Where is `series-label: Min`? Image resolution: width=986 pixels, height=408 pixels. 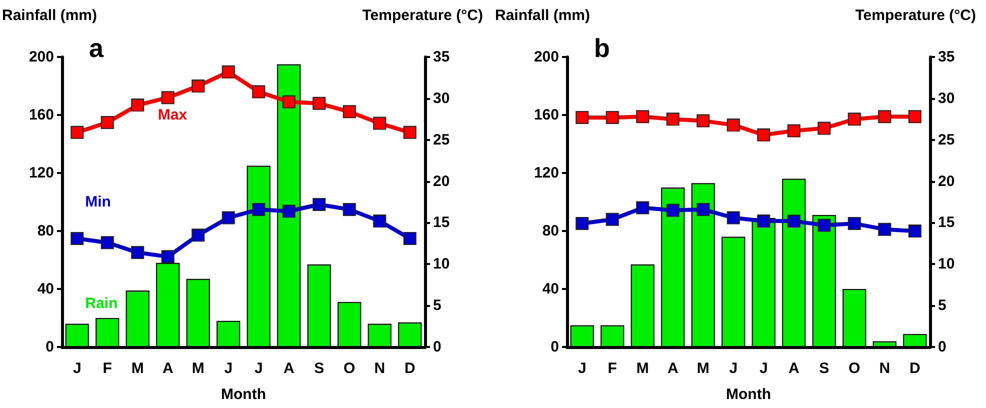 series-label: Min is located at coordinates (98, 202).